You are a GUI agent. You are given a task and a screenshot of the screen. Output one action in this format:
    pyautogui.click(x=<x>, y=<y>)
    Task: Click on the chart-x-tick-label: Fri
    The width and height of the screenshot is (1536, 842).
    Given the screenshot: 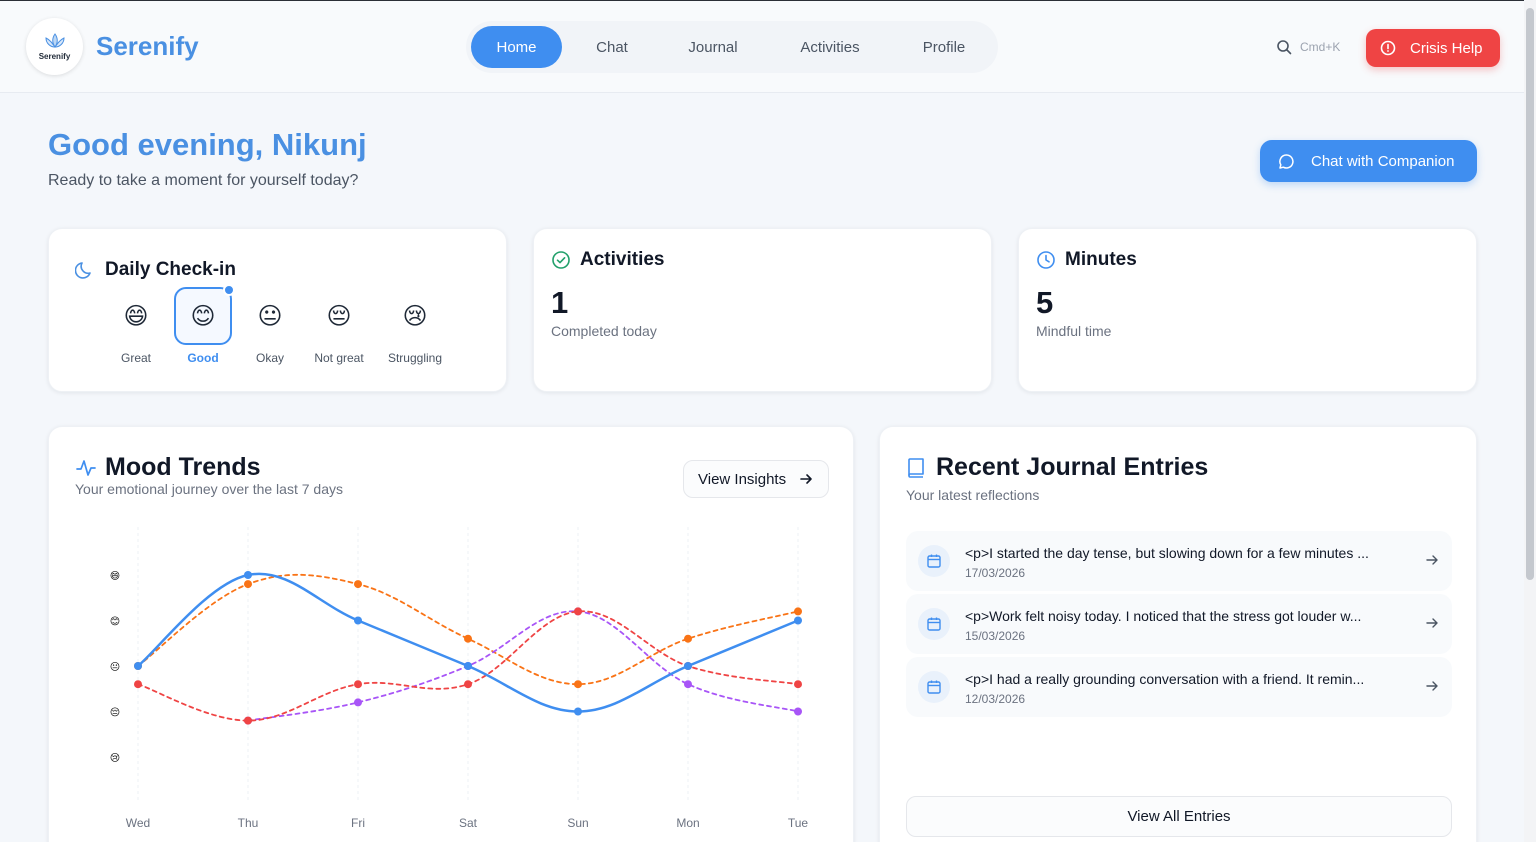 What is the action you would take?
    pyautogui.click(x=358, y=823)
    